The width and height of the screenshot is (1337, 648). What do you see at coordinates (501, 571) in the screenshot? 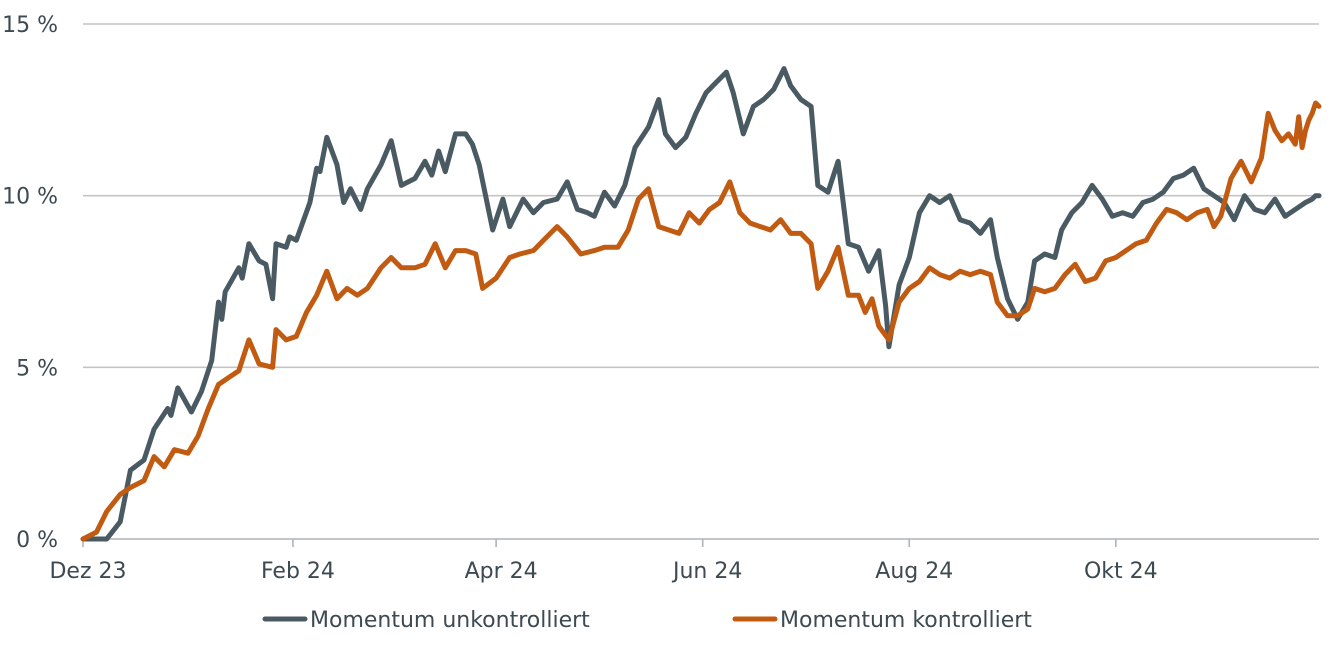
I see `x-tick-label: Apr 24` at bounding box center [501, 571].